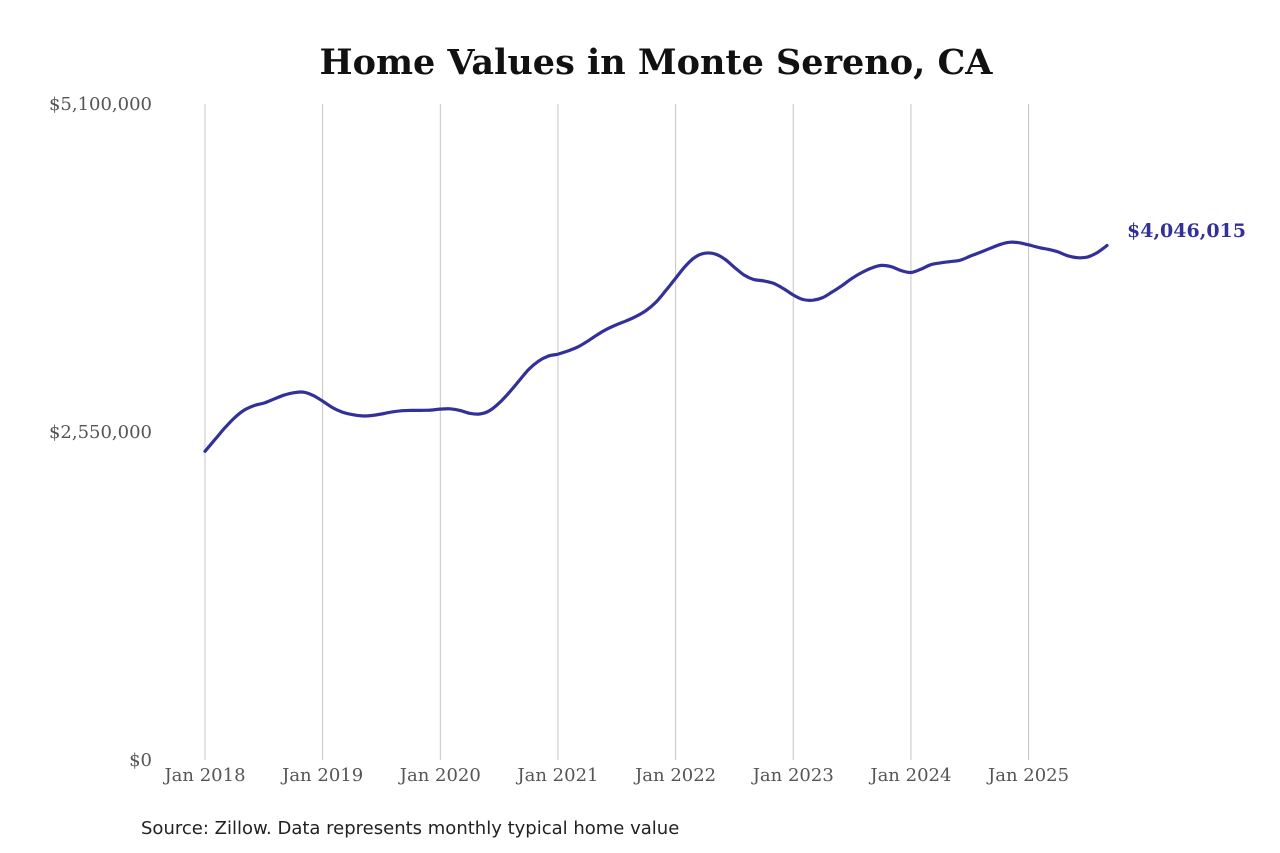 This screenshot has height=853, width=1280. I want to click on y-tick-label: $2,550,000, so click(100, 432).